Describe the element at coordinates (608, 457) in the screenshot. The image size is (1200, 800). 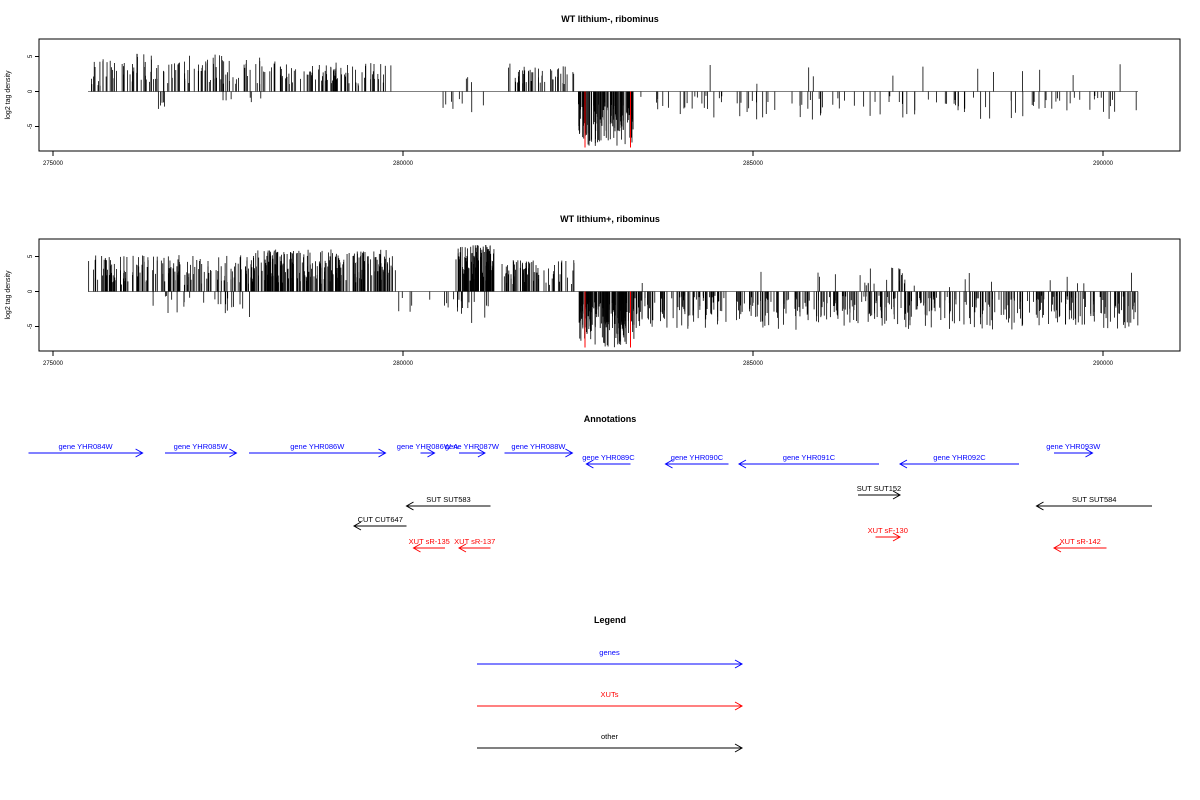
I see `feature-label: gene YHR089C` at that location.